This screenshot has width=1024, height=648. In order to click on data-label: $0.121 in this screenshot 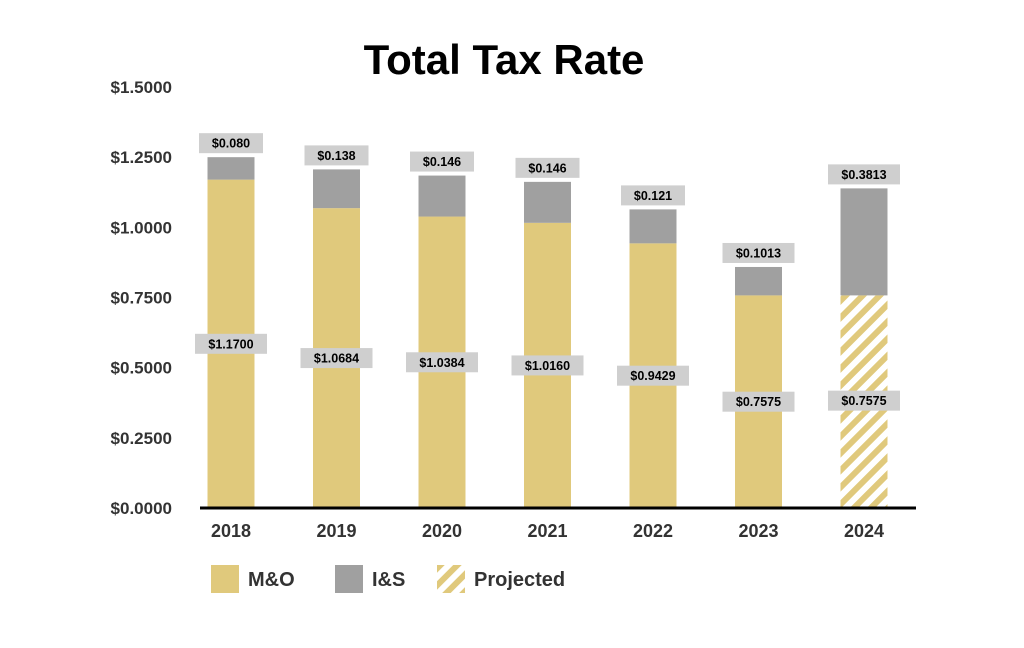, I will do `click(653, 196)`.